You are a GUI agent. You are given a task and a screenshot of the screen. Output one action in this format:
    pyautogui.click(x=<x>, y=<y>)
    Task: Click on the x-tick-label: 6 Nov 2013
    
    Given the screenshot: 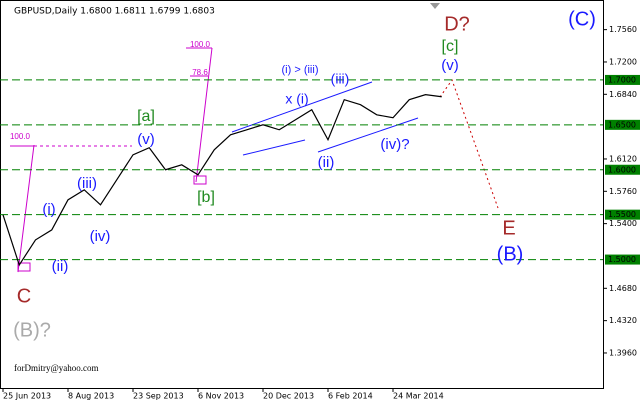 What is the action you would take?
    pyautogui.click(x=221, y=396)
    